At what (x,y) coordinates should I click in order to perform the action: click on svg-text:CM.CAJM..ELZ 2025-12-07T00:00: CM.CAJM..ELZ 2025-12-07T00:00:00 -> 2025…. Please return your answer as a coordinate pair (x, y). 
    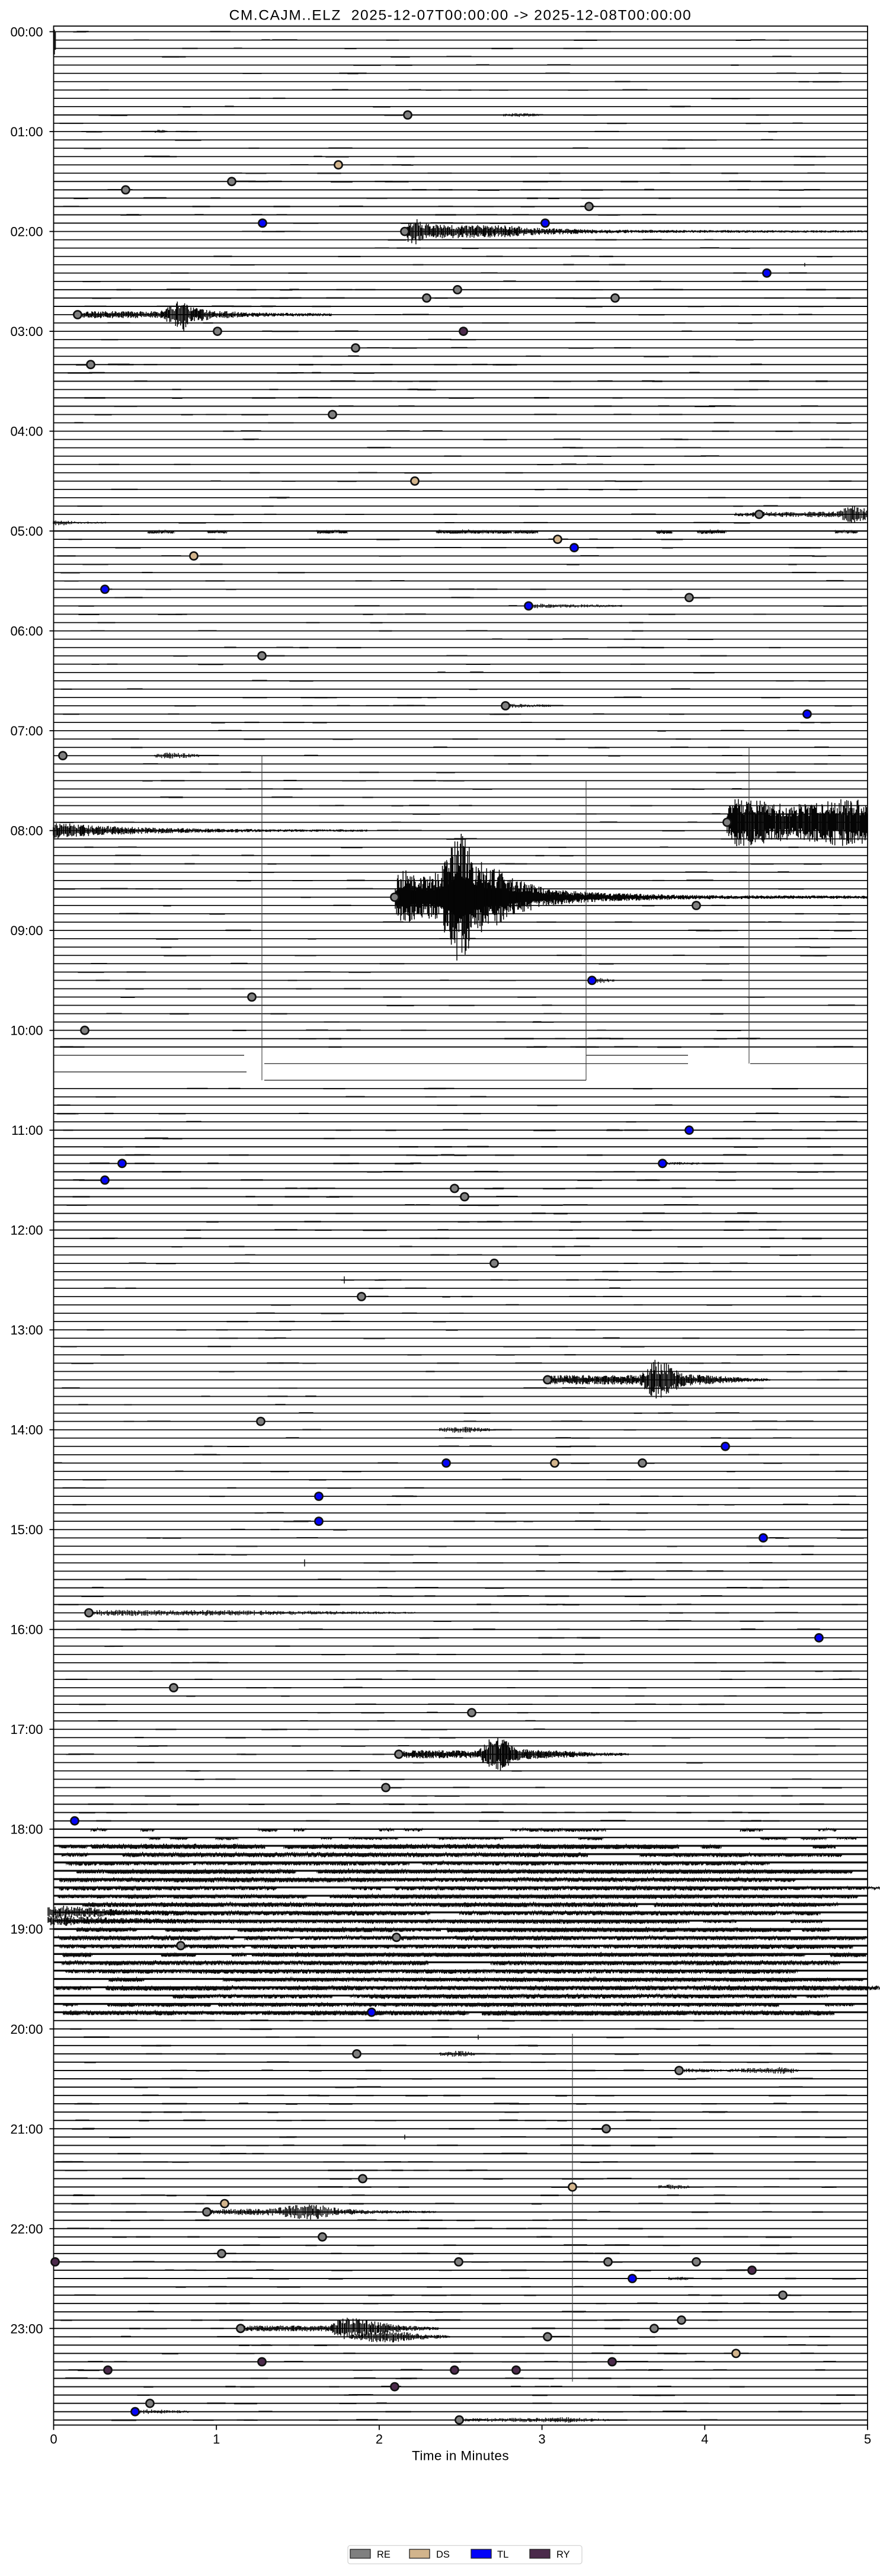
    Looking at the image, I should click on (460, 16).